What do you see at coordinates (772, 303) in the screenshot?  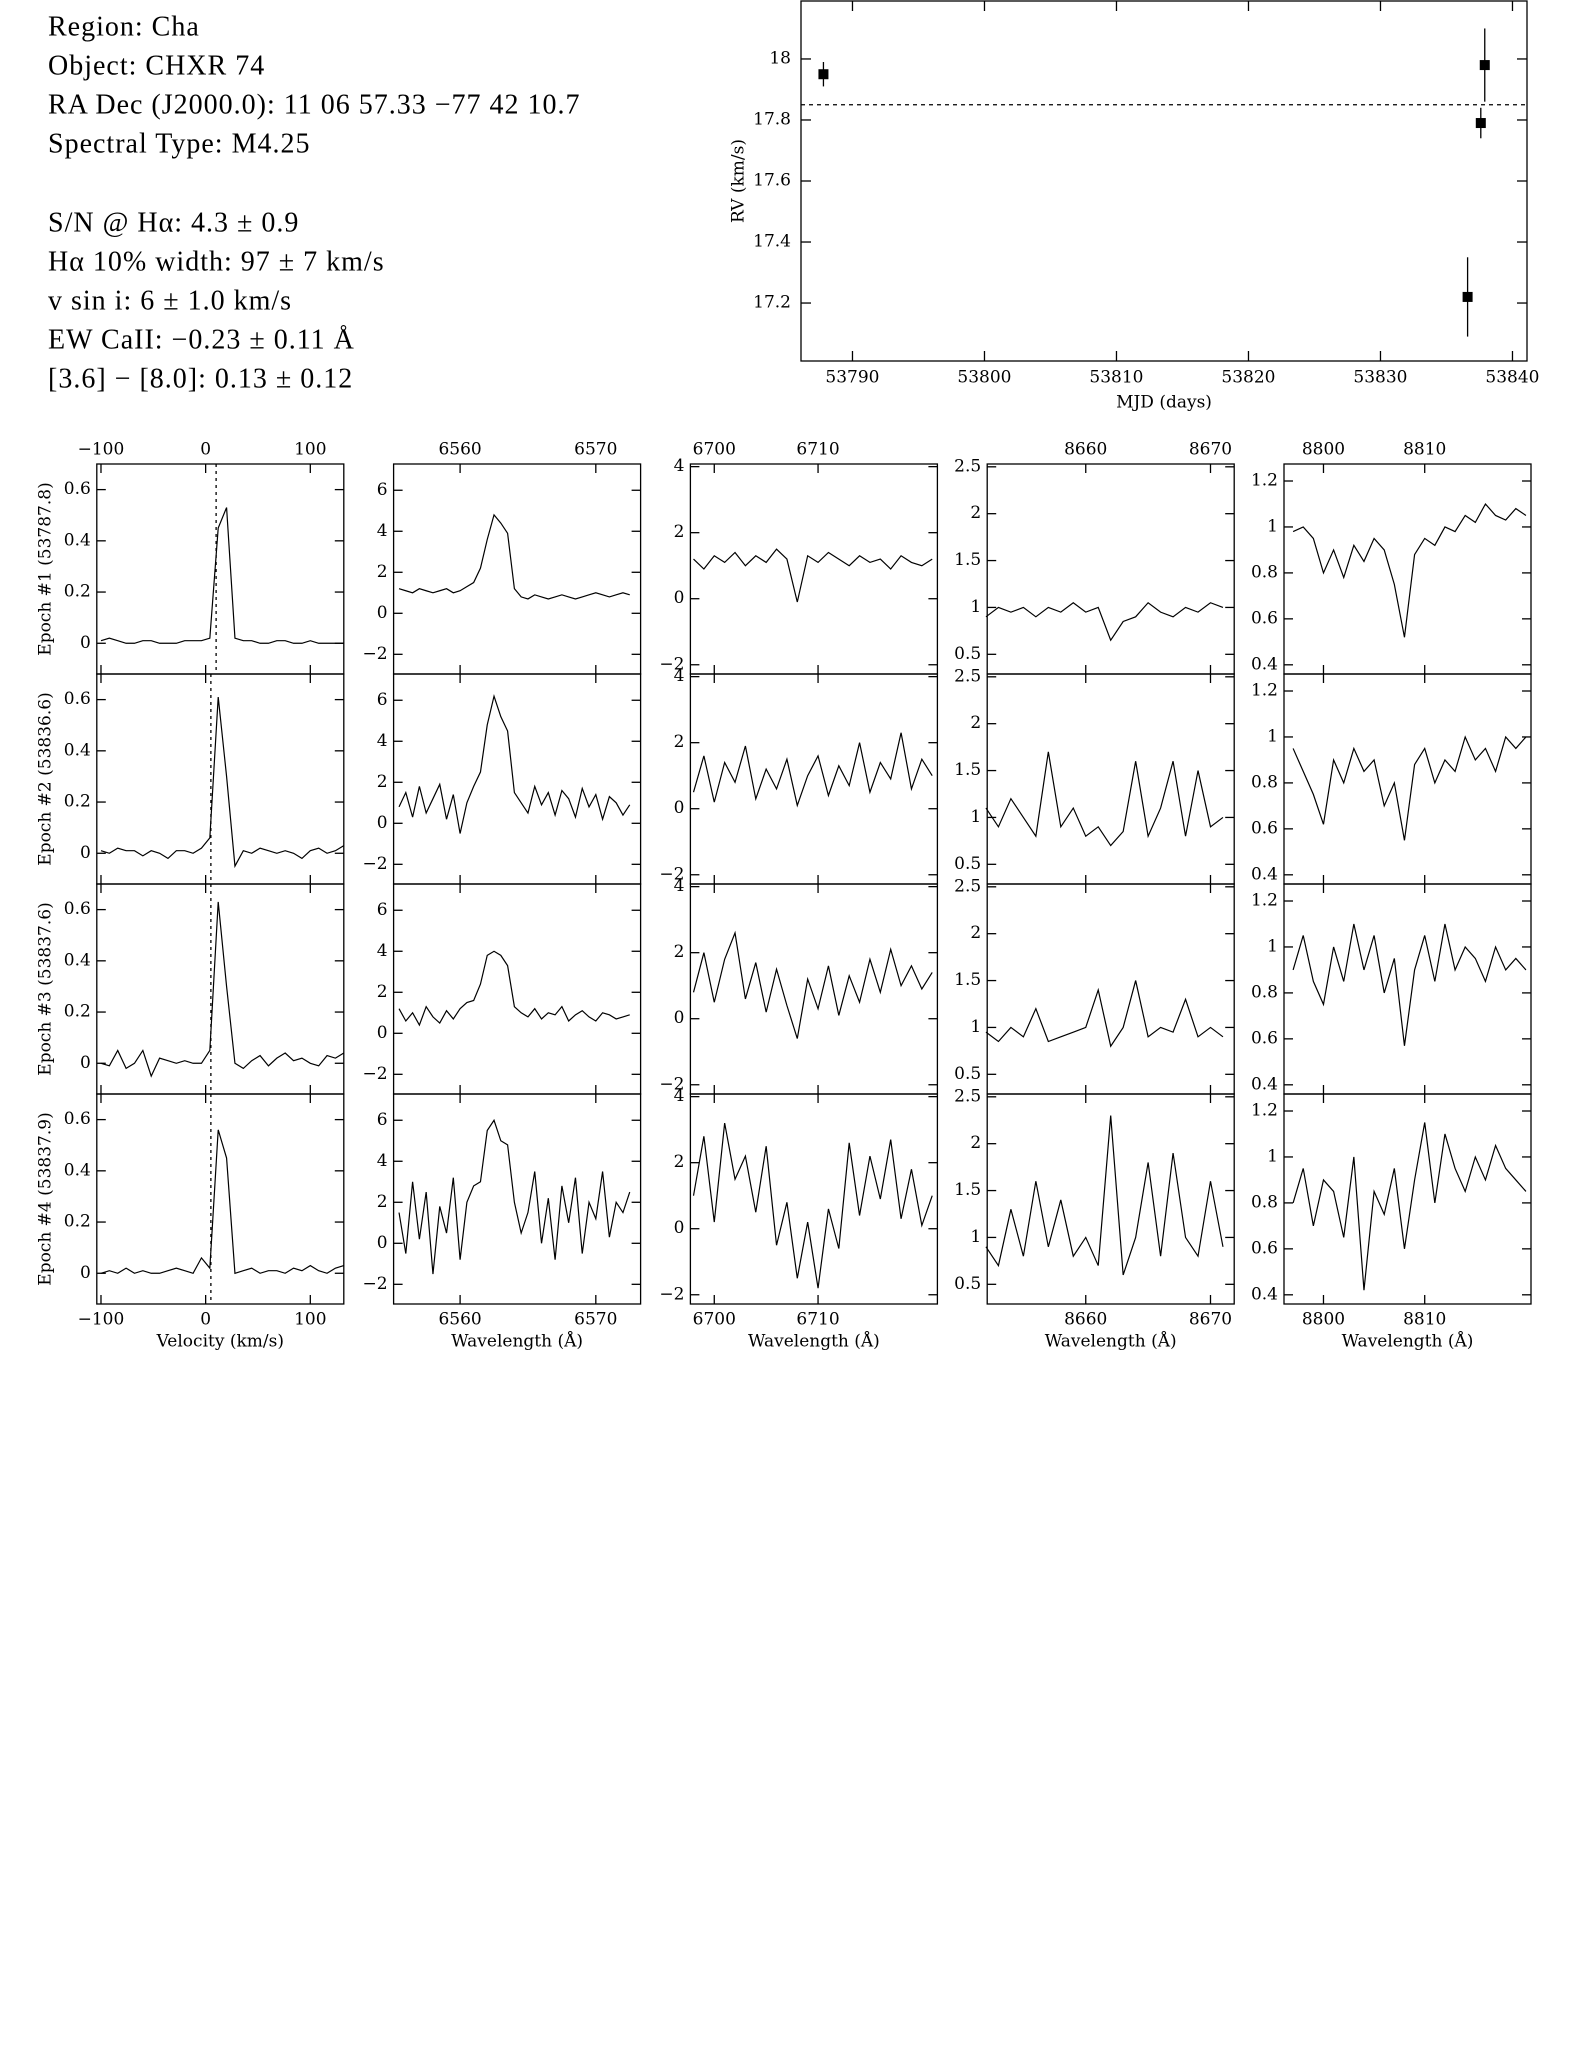 I see `y-tick-label: 17.2` at bounding box center [772, 303].